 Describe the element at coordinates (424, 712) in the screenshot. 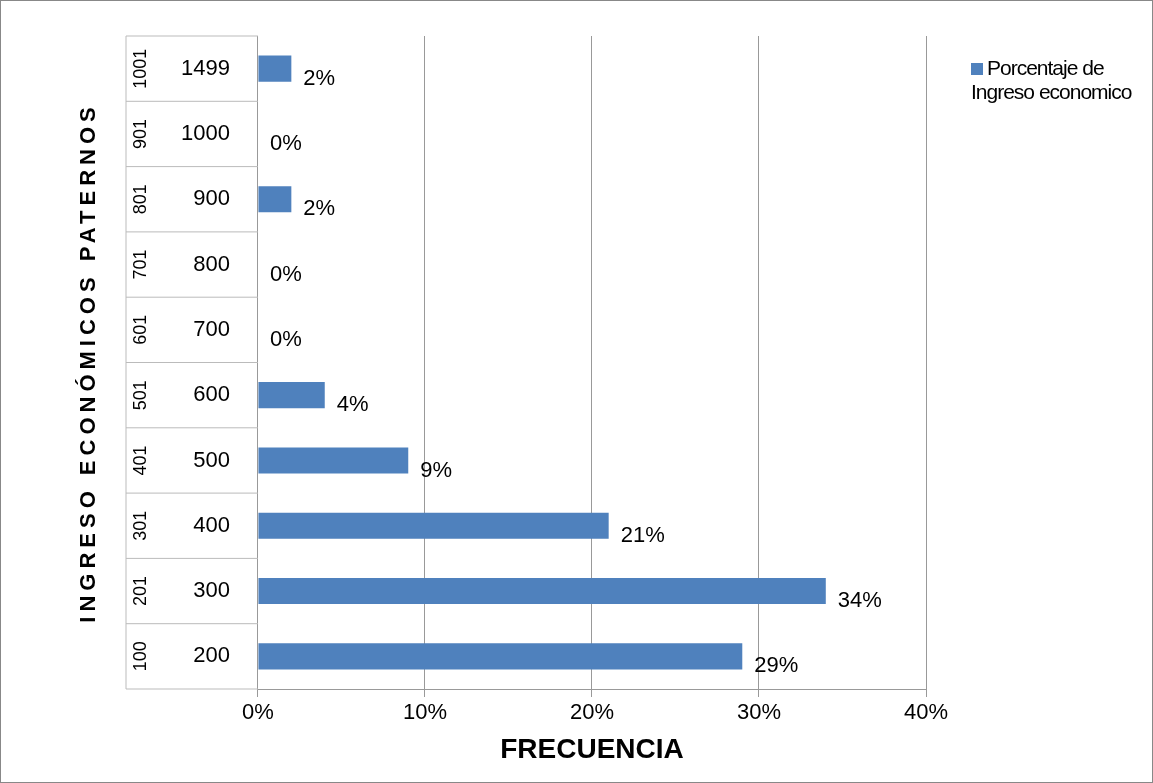

I see `x-tick-label: 10%` at that location.